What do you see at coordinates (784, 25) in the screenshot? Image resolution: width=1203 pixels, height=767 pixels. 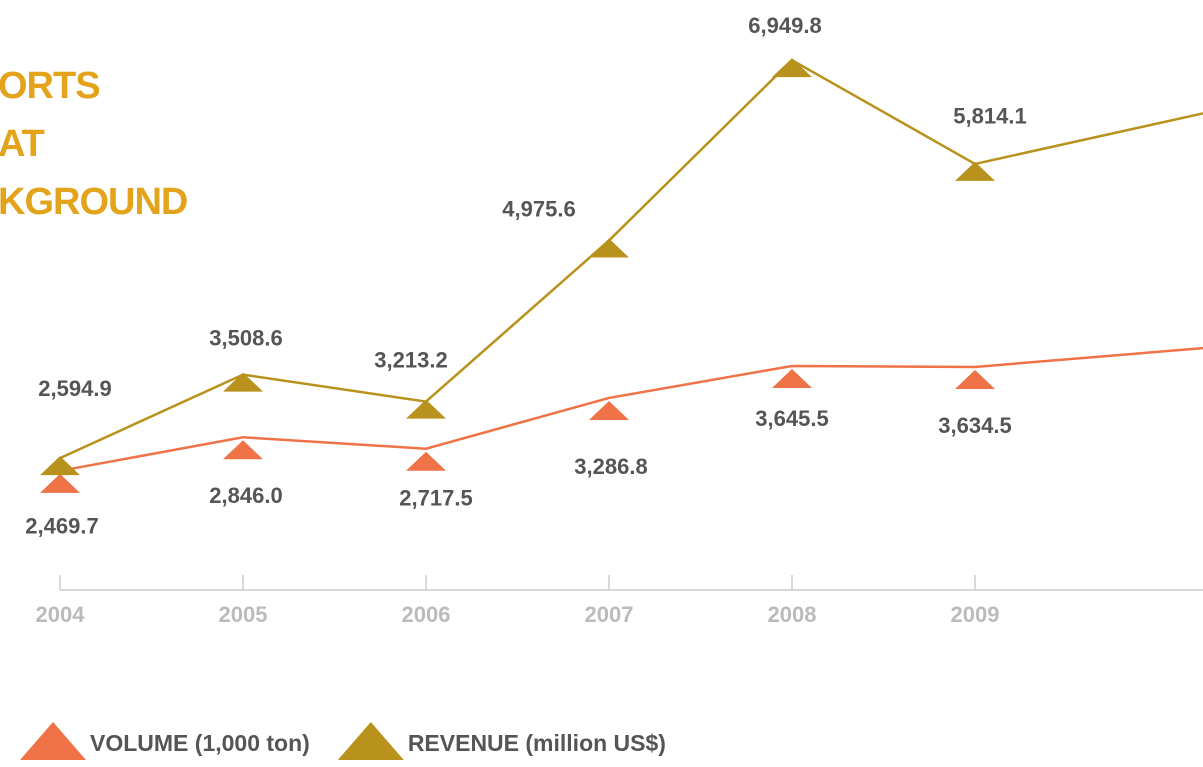 I see `data-label: 6,949.8` at bounding box center [784, 25].